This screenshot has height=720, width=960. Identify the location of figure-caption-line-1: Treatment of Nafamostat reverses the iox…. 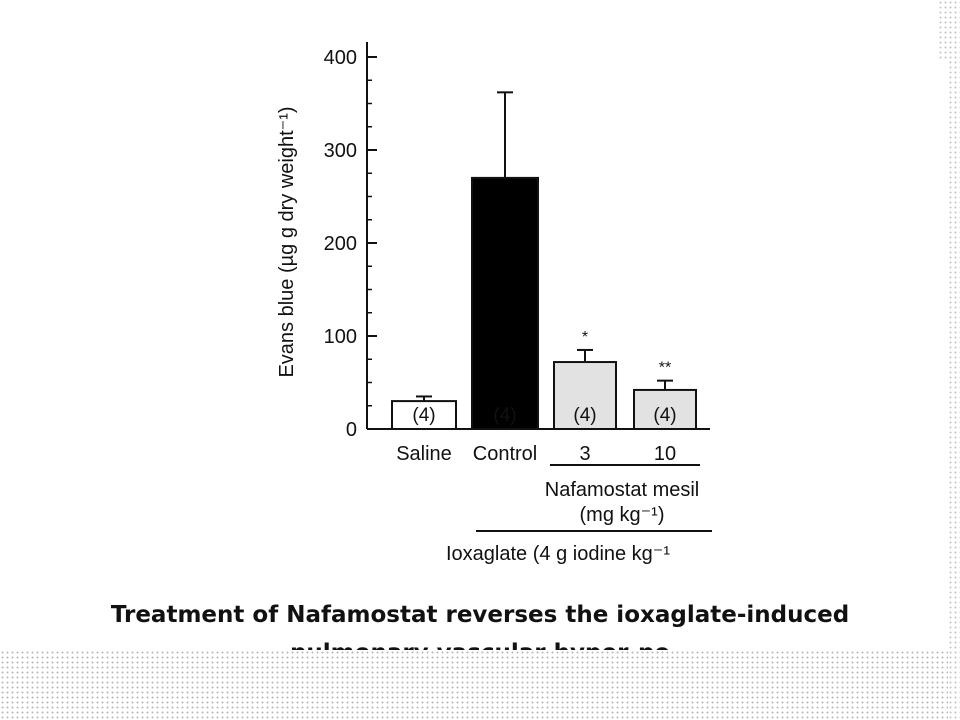
(480, 615).